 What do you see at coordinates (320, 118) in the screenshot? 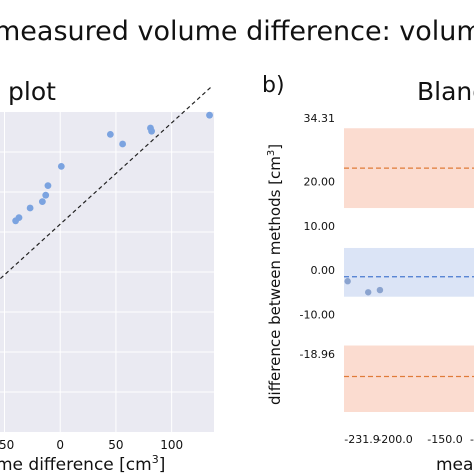
I see `panel-b-y-tick-label: 34.31` at bounding box center [320, 118].